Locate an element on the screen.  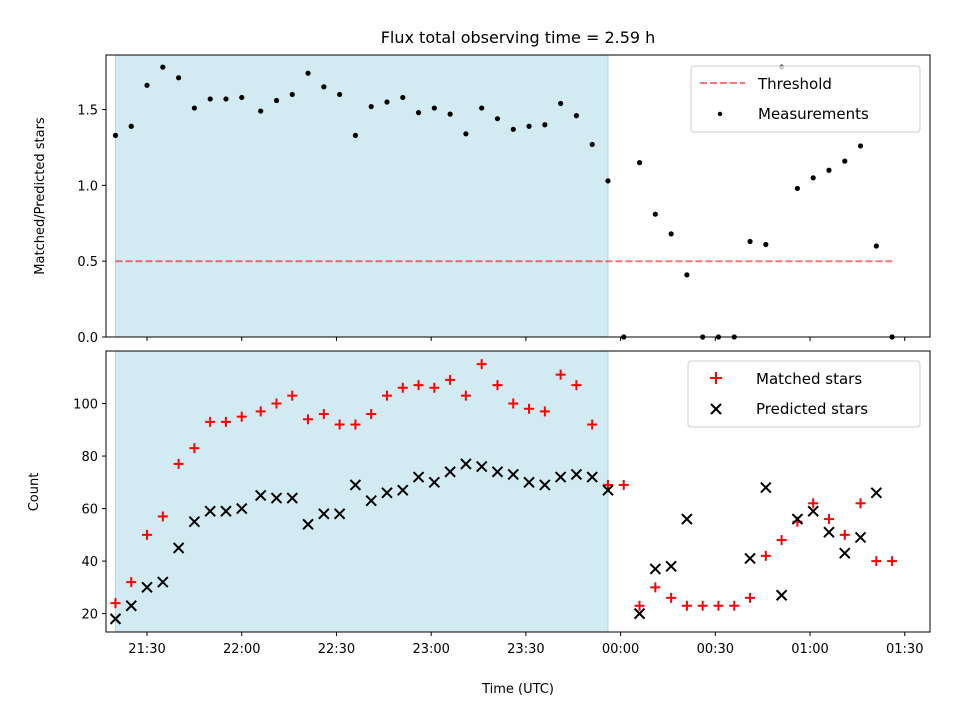
x-tick-label: 23:30 is located at coordinates (525, 649).